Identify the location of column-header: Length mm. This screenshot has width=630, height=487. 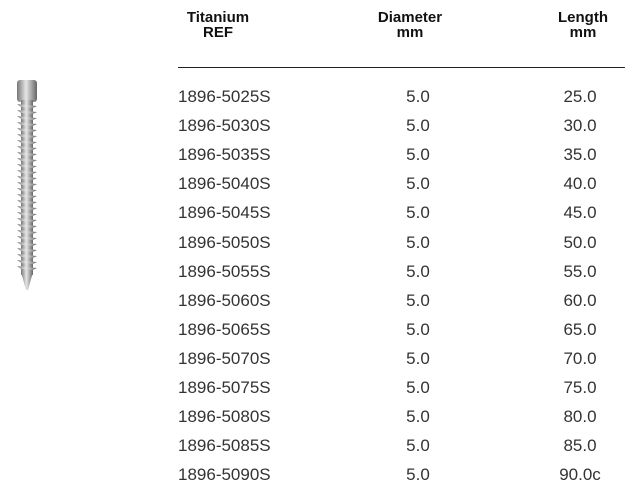
(576, 25).